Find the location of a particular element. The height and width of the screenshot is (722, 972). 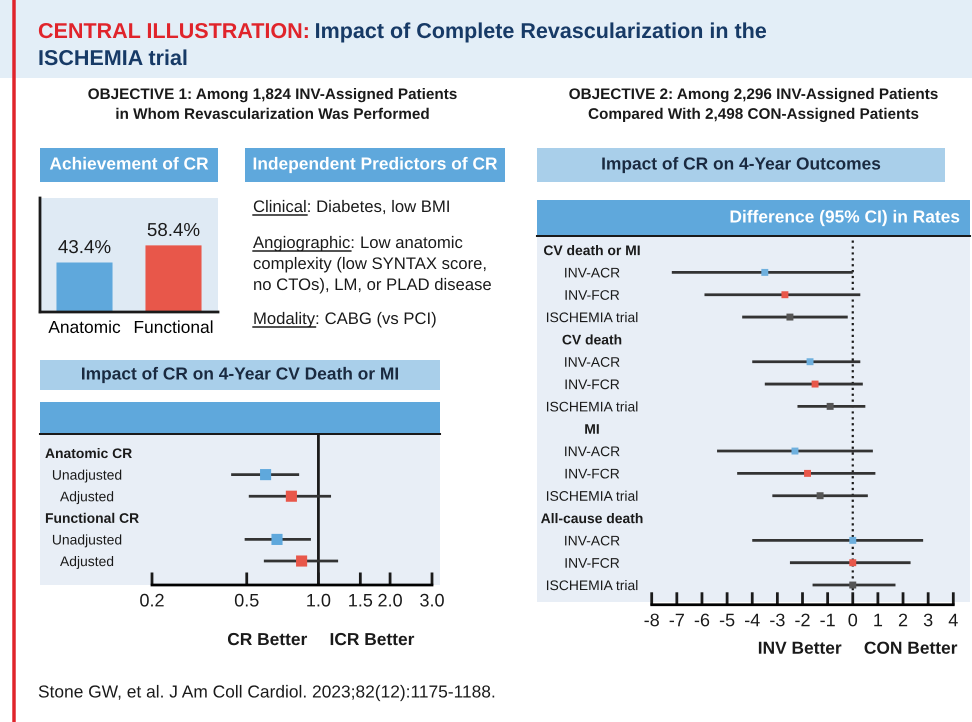

text: OBJECTIVE 1: Among 1,824 INV-Assigned Patients in Whom Revascularization Was Performed is located at coordinates (272, 104).